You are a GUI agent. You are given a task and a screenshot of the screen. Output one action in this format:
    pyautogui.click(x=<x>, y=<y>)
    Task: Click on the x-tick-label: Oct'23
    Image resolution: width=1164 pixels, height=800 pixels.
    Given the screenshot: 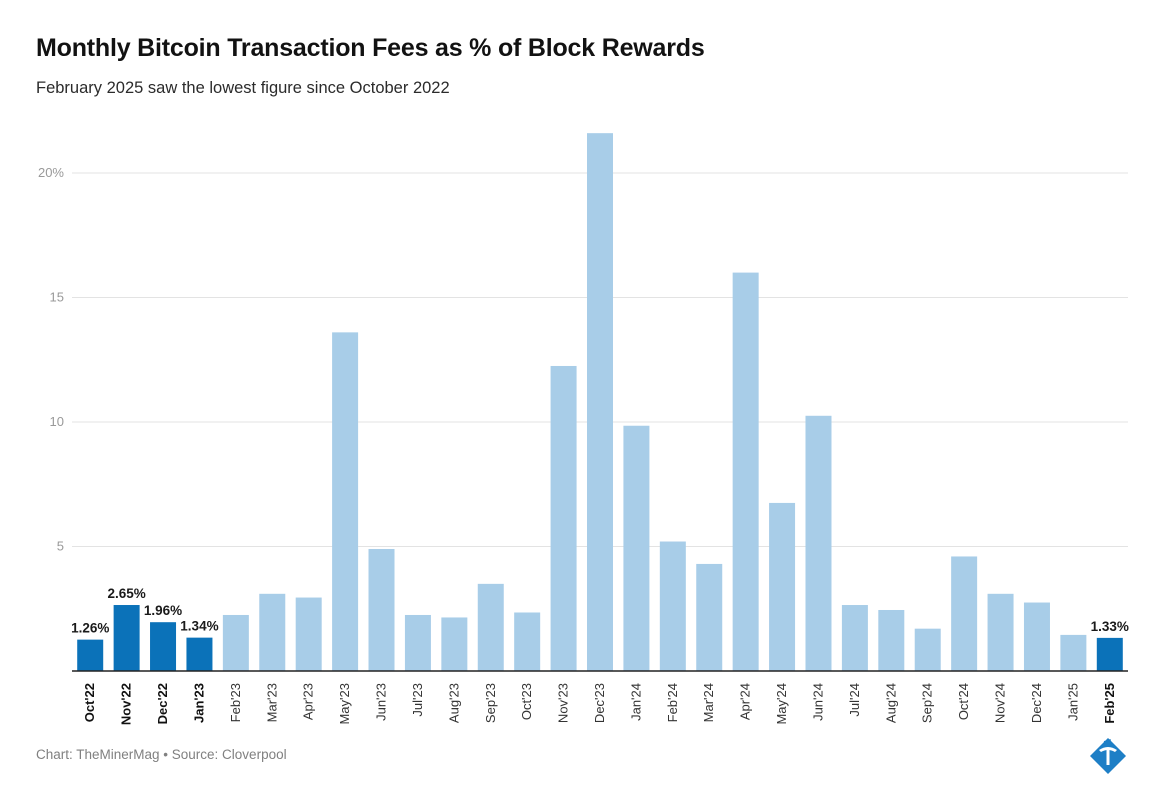 What is the action you would take?
    pyautogui.click(x=526, y=701)
    